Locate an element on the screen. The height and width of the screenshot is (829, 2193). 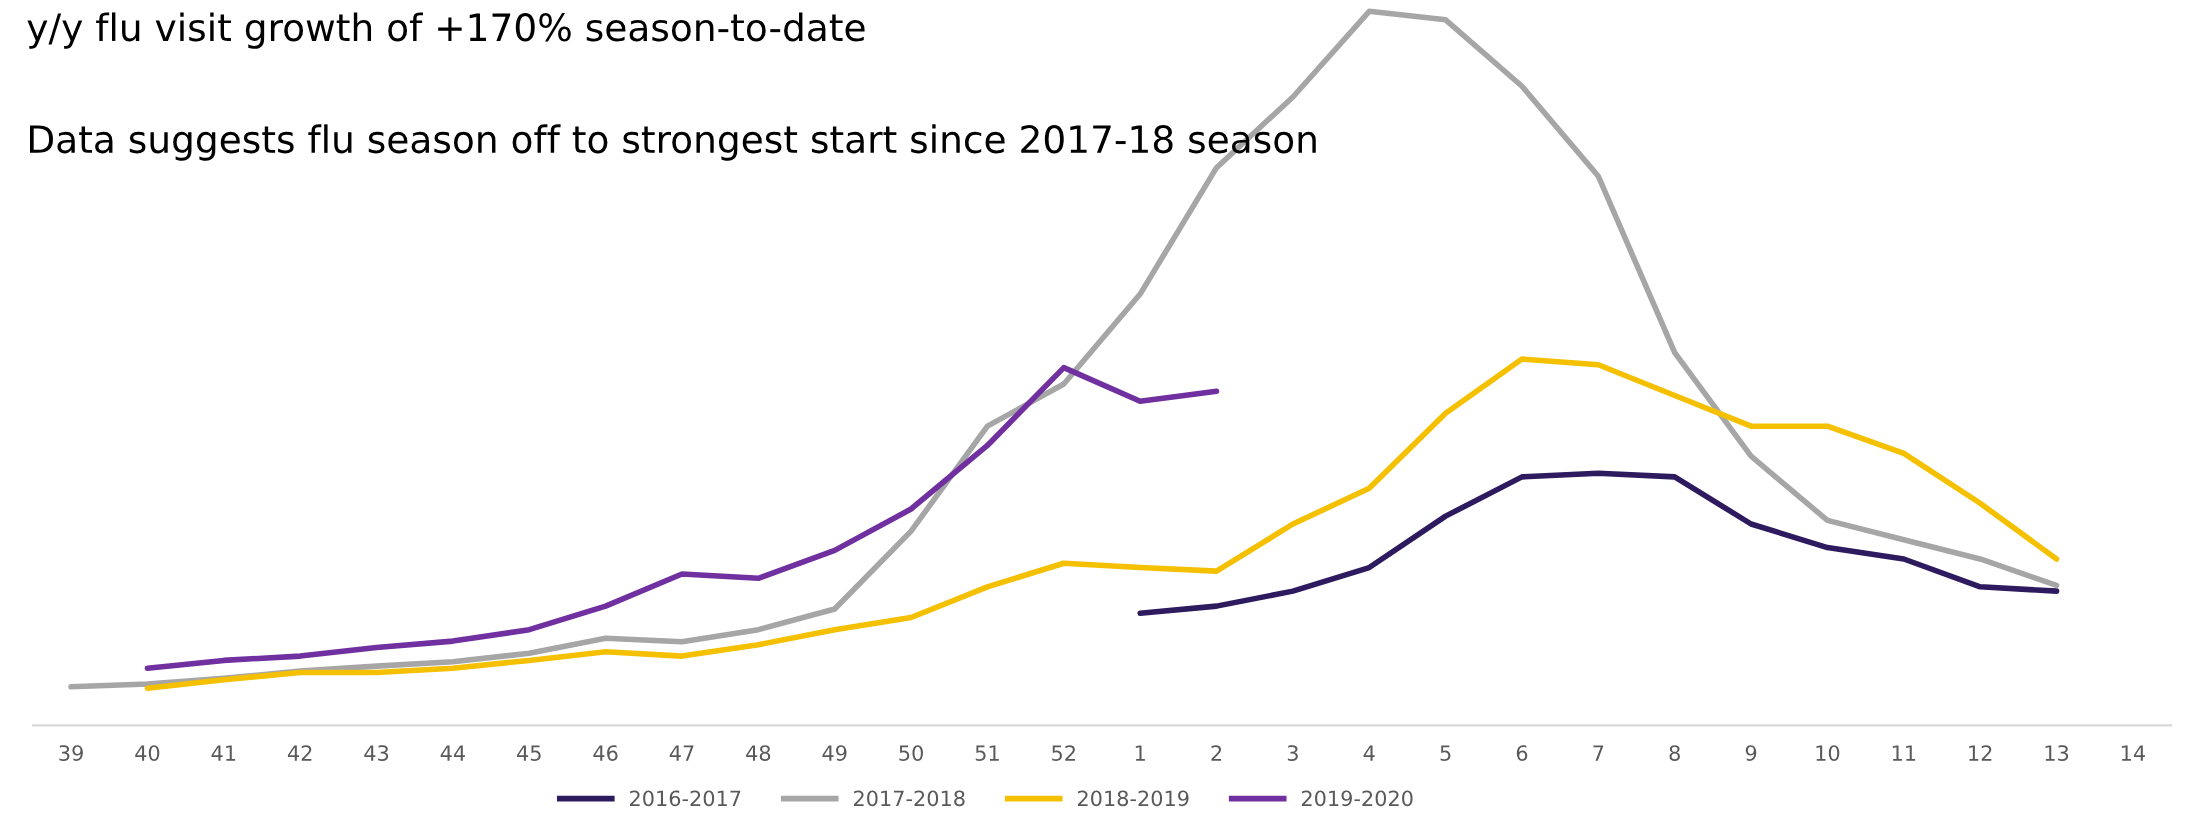
x-tick-label: 41 is located at coordinates (223, 753).